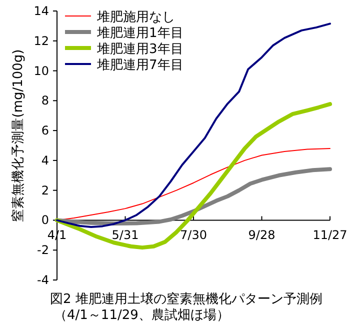  Describe the element at coordinates (142, 315) in the screenshot. I see `text: （4/1～11/29、農試畑ほ場）` at that location.